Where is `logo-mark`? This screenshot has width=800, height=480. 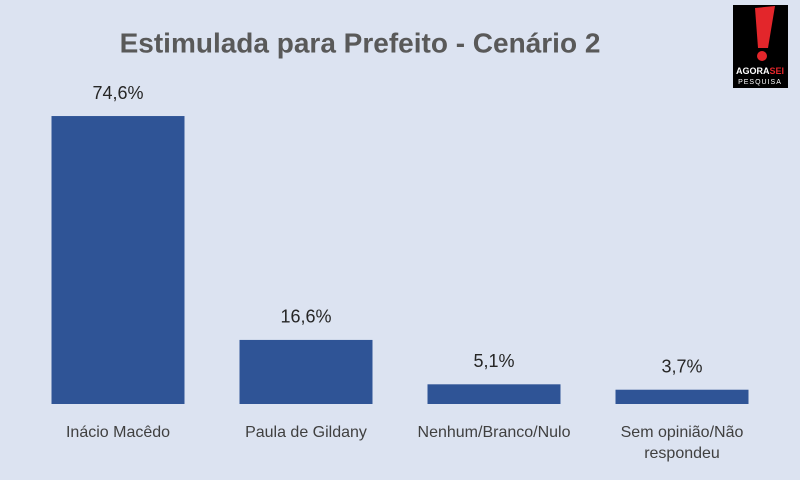
logo-mark is located at coordinates (765, 27).